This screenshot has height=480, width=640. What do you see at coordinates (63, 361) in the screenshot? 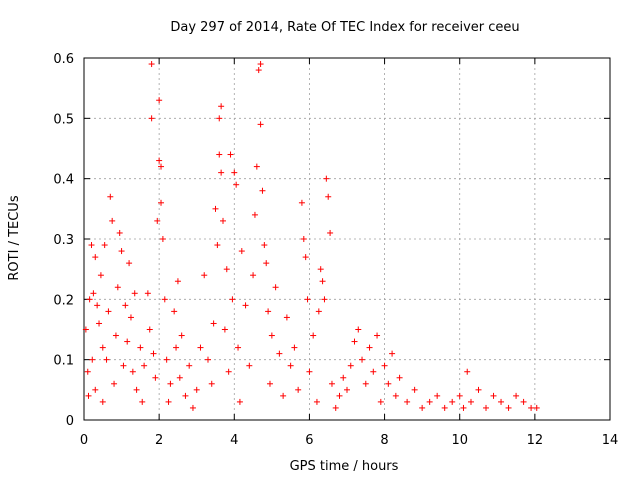
I see `y-tick-label: 0.1` at bounding box center [63, 361].